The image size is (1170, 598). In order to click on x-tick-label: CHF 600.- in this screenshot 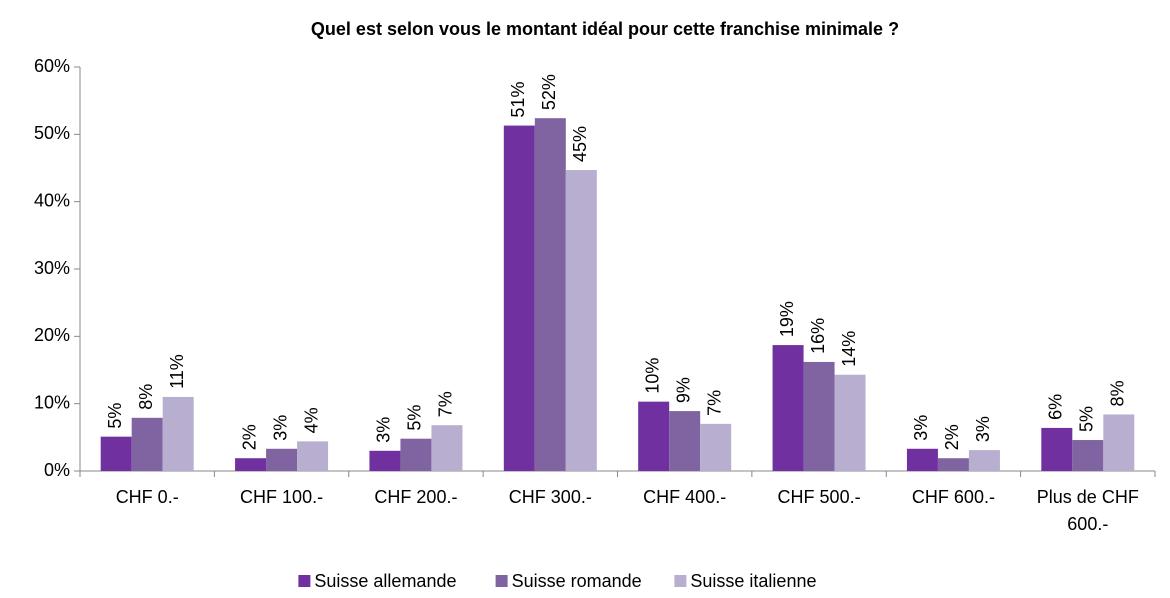, I will do `click(953, 497)`.